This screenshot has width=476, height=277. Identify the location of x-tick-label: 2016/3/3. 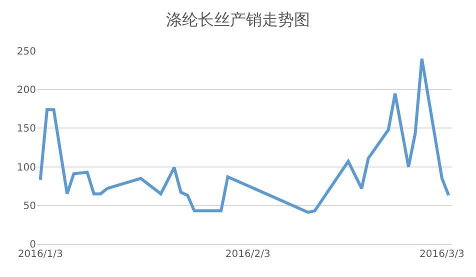
(442, 254).